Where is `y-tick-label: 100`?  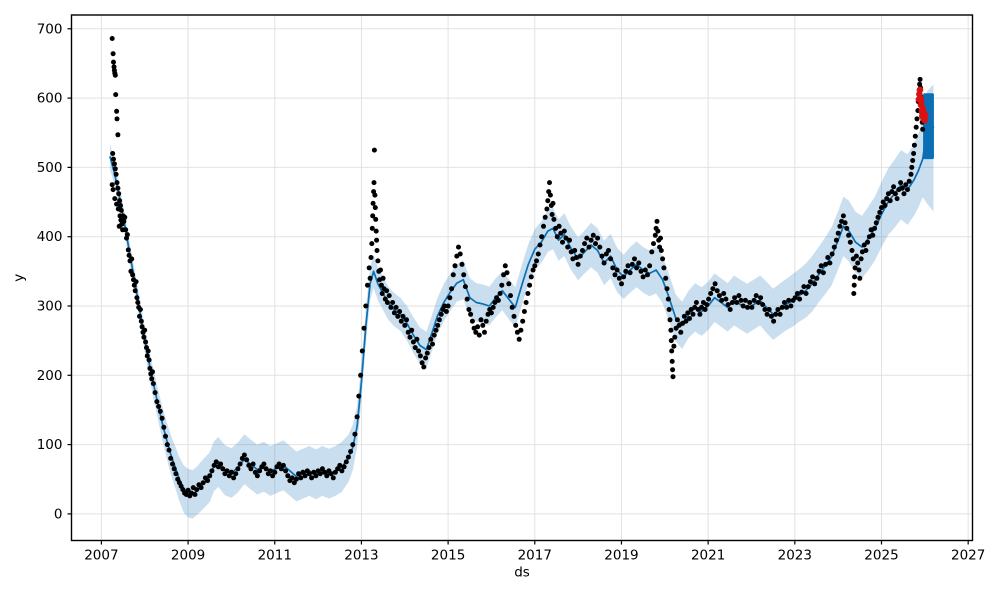 y-tick-label: 100 is located at coordinates (50, 445).